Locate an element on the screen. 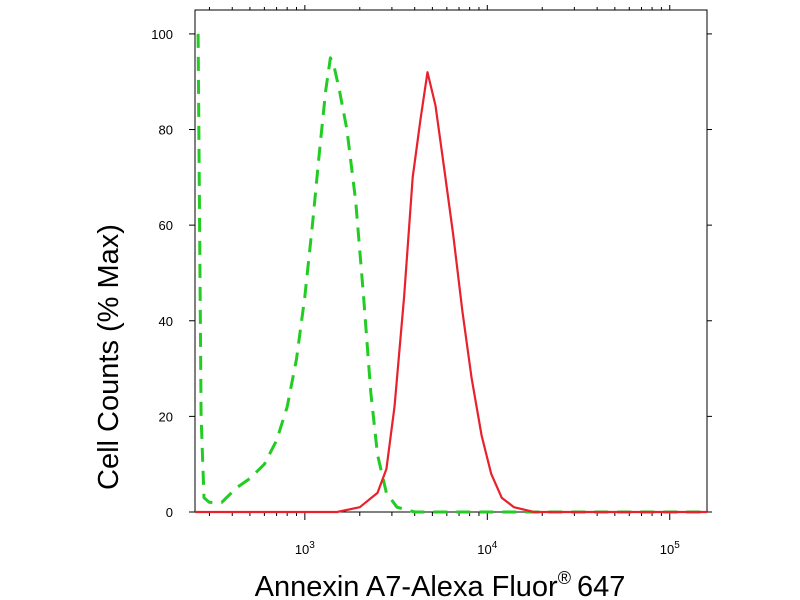 Image resolution: width=800 pixels, height=600 pixels. x-axis-title-superscript: ® is located at coordinates (564, 578).